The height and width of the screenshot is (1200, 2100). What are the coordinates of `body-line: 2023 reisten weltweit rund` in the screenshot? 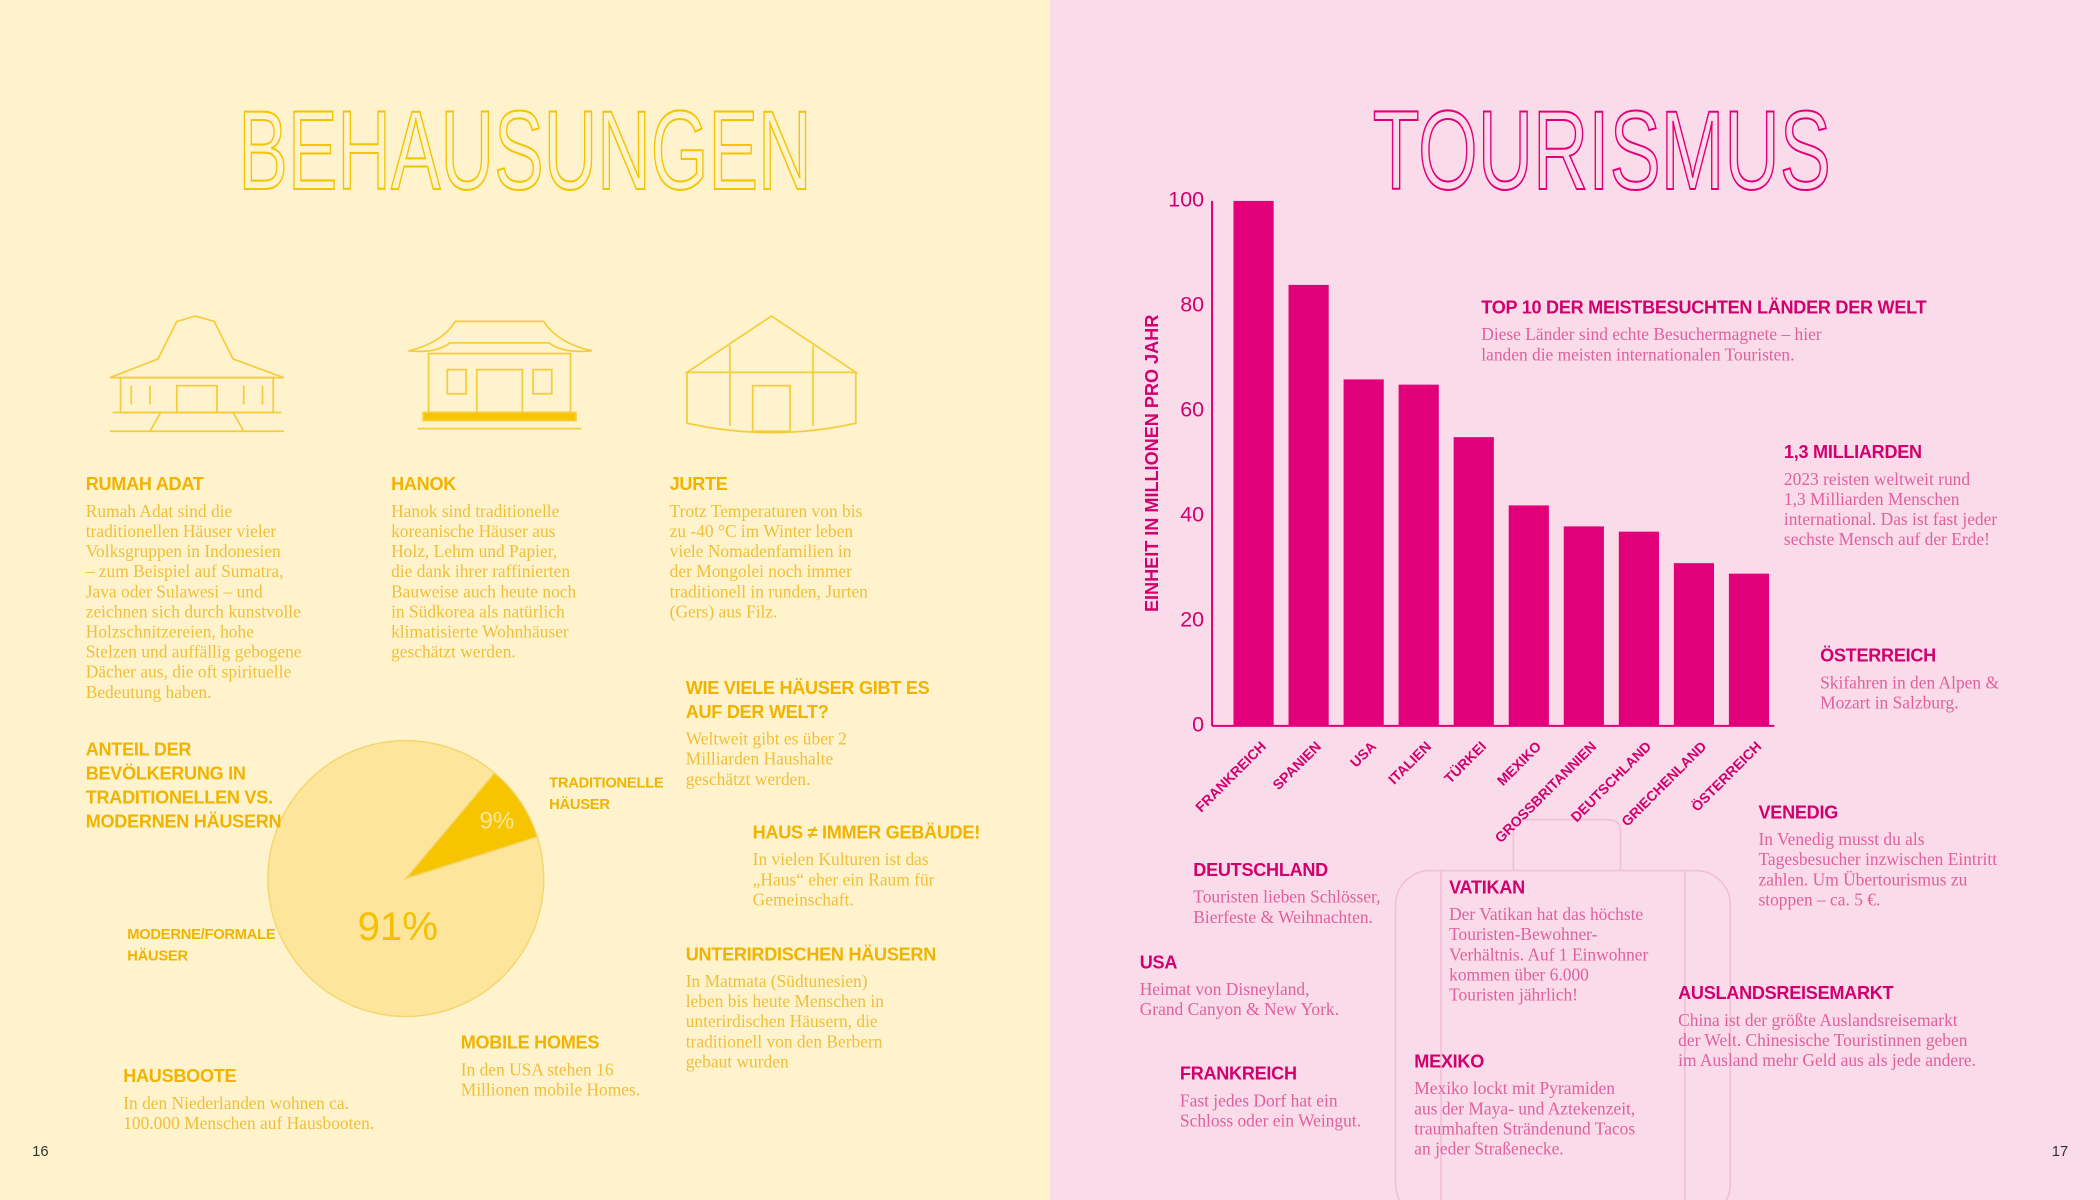 It's located at (1877, 478).